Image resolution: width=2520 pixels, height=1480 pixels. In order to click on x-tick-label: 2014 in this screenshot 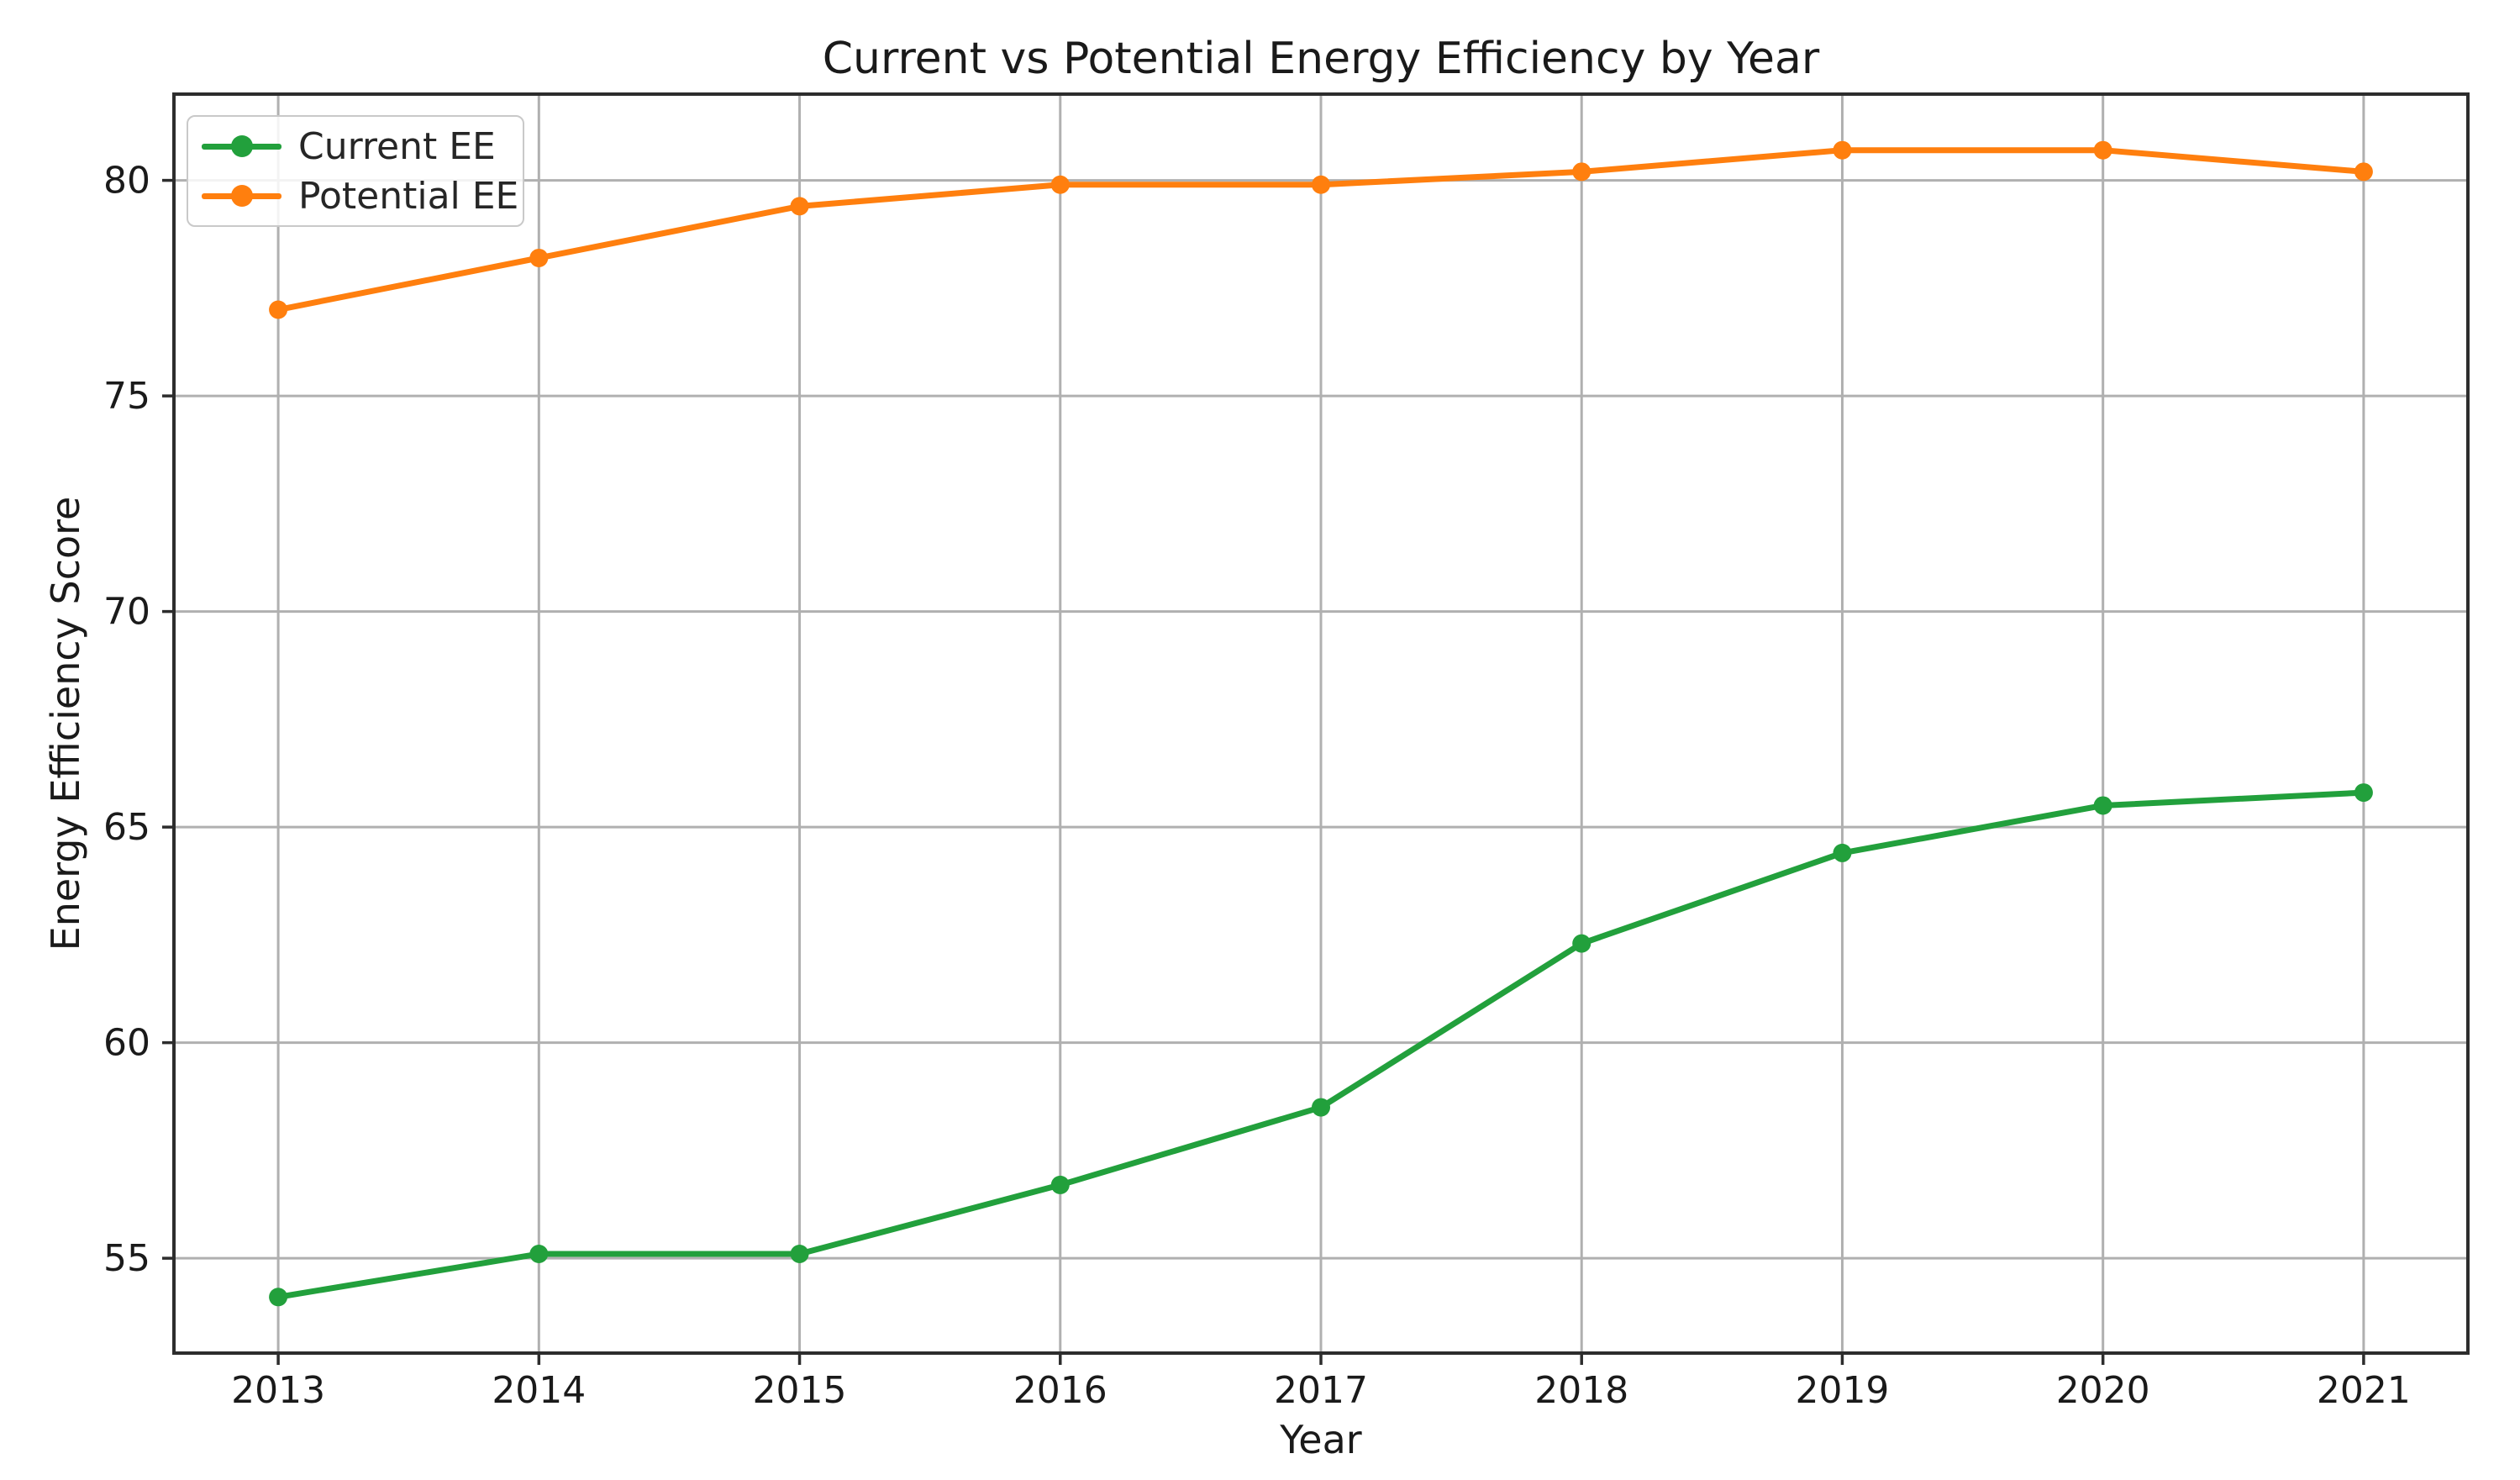, I will do `click(539, 1390)`.